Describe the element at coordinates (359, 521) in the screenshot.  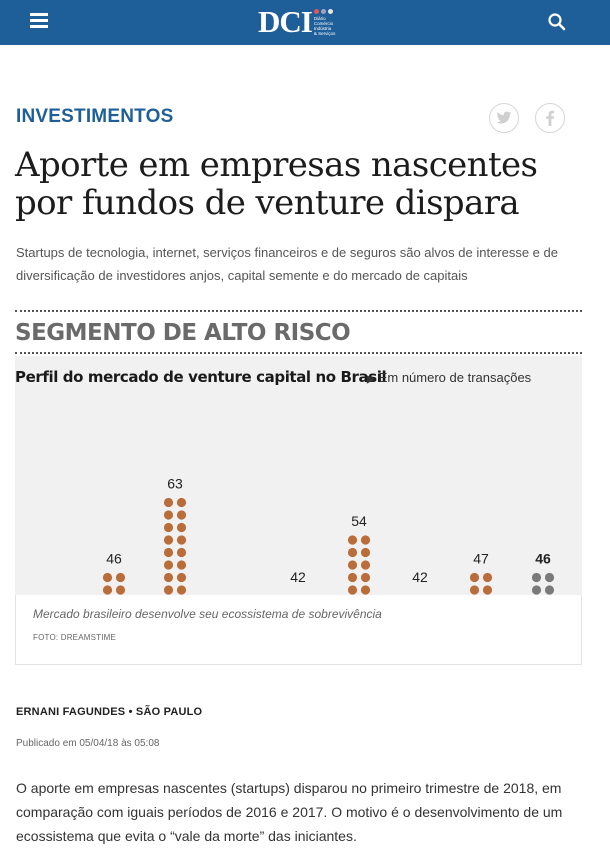
I see `chart-data-label: 54` at that location.